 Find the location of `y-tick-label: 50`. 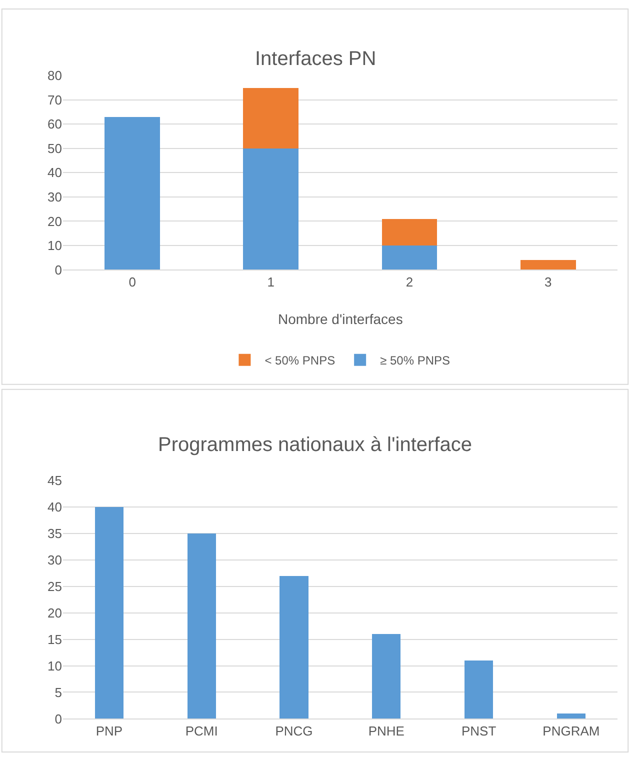

y-tick-label: 50 is located at coordinates (55, 148).